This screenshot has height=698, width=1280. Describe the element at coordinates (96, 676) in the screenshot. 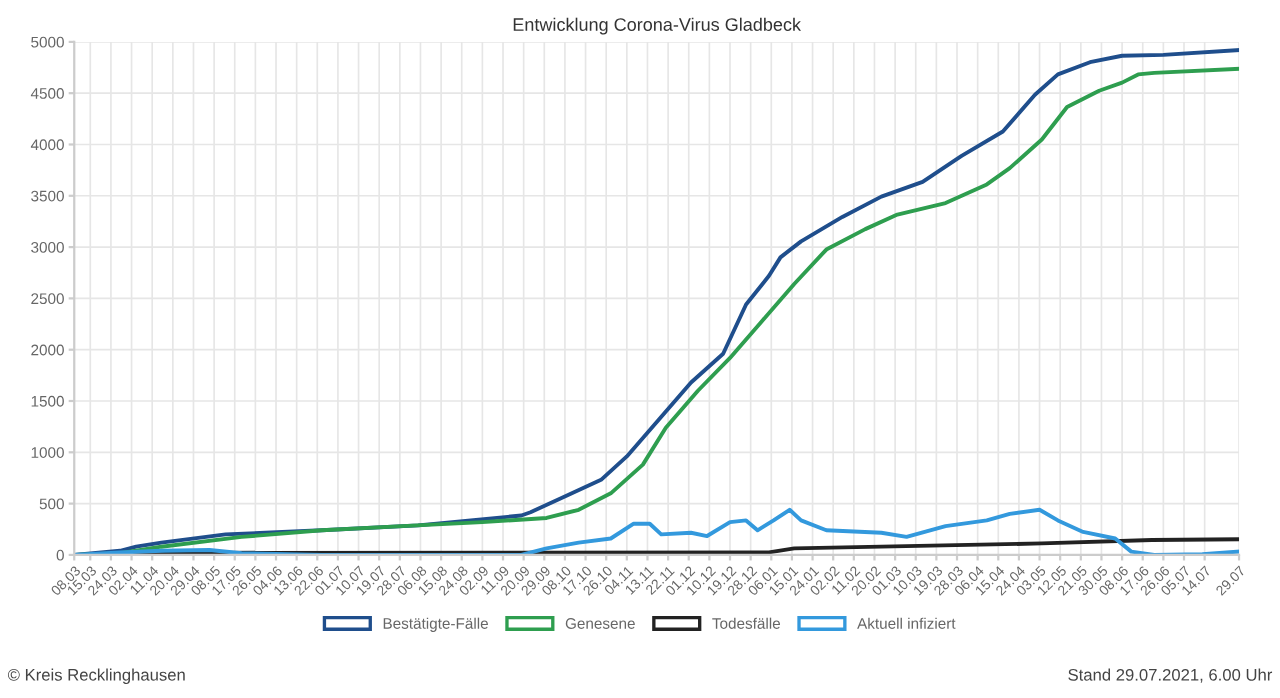

I see `text: © Kreis Recklinghausen` at that location.